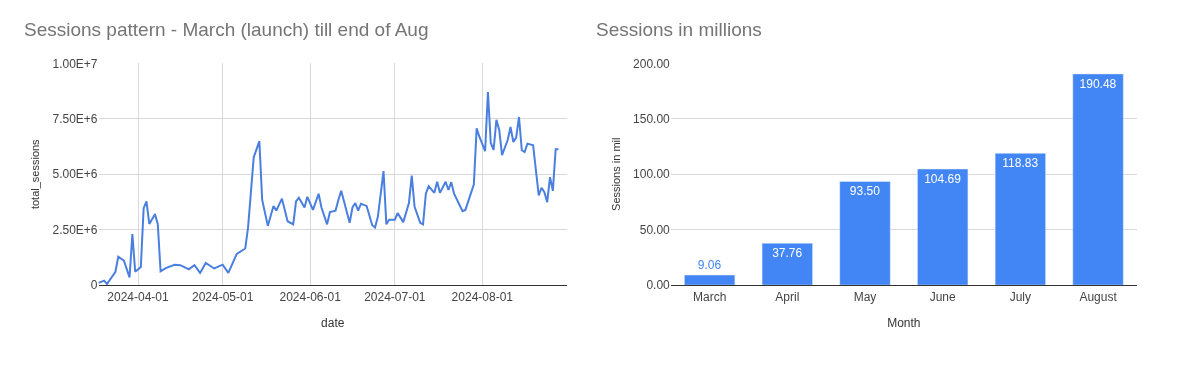 This screenshot has width=1200, height=365. Describe the element at coordinates (943, 179) in the screenshot. I see `data-label: 104.69` at that location.